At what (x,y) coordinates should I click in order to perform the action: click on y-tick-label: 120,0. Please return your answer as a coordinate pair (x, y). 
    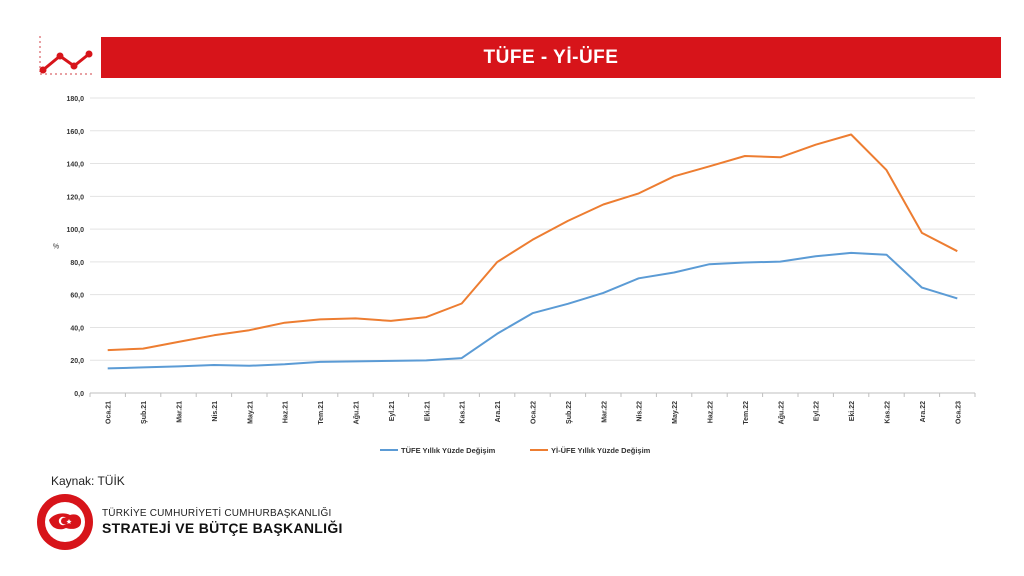
    Looking at the image, I should click on (75, 197).